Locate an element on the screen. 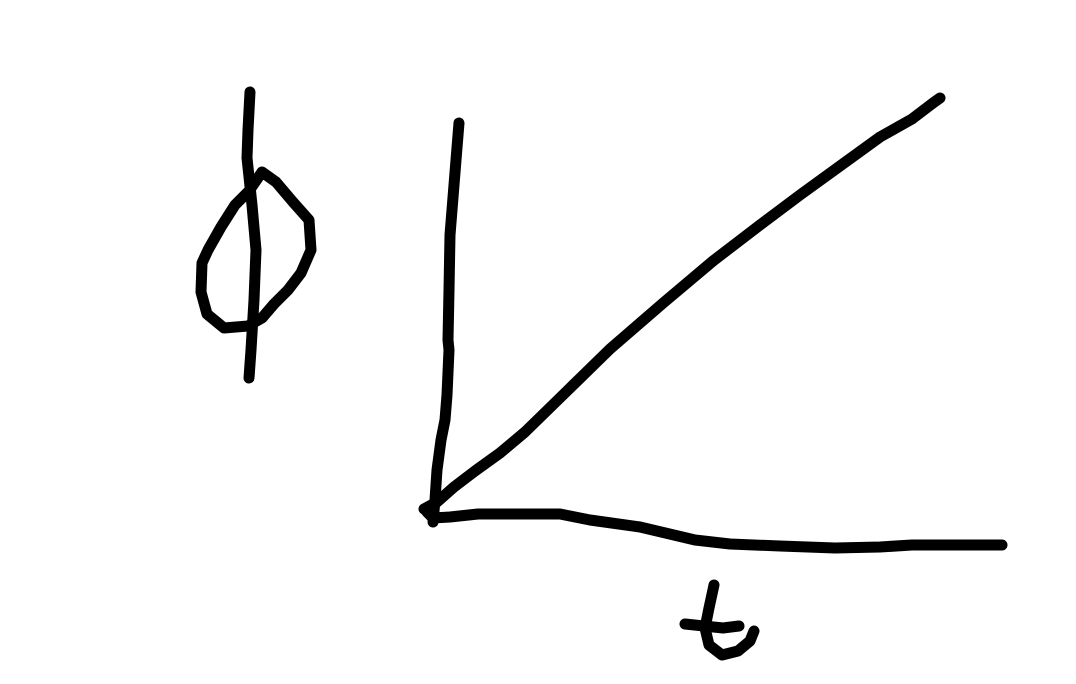 The image size is (1076, 684). x-axis is located at coordinates (714, 530).